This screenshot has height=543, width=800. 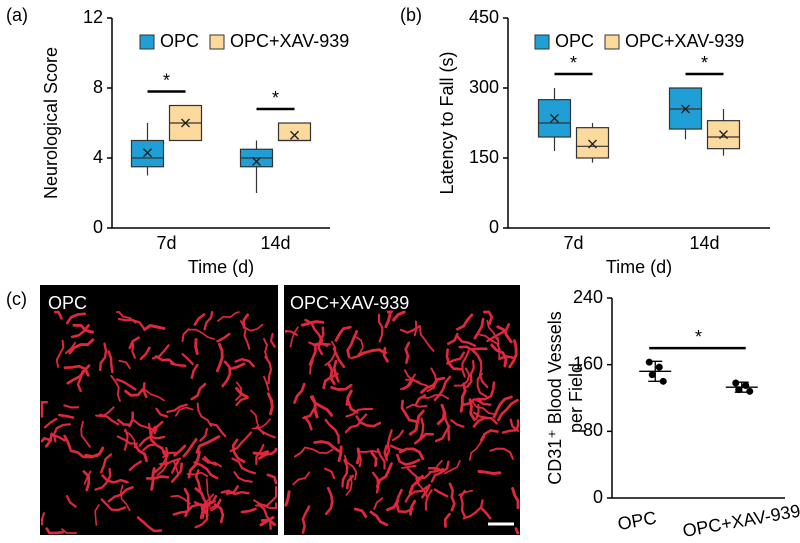 What do you see at coordinates (93, 17) in the screenshot?
I see `y-tick-label: 12` at bounding box center [93, 17].